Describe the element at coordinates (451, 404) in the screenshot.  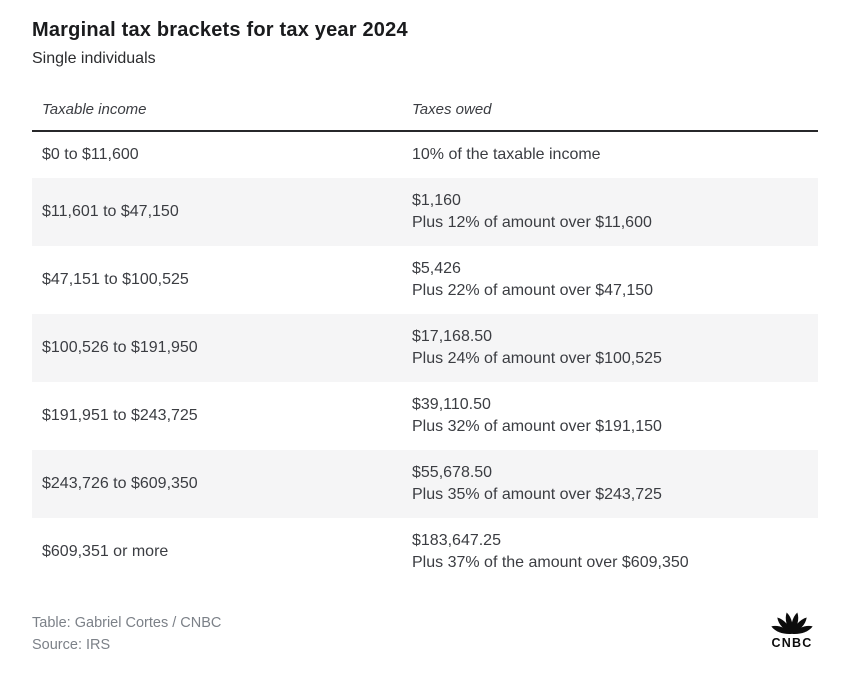
I see `tax-base-amount: $39,110.50` at that location.